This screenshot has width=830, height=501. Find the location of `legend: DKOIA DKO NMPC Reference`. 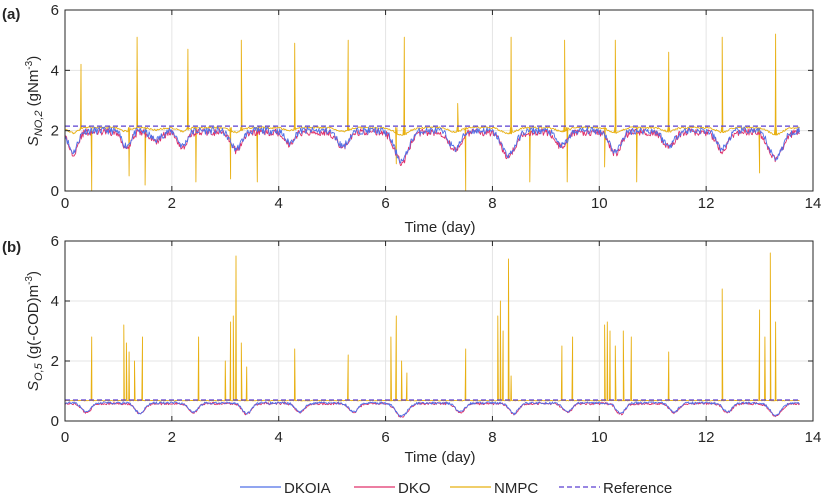

legend: DKOIA DKO NMPC Reference is located at coordinates (456, 488).